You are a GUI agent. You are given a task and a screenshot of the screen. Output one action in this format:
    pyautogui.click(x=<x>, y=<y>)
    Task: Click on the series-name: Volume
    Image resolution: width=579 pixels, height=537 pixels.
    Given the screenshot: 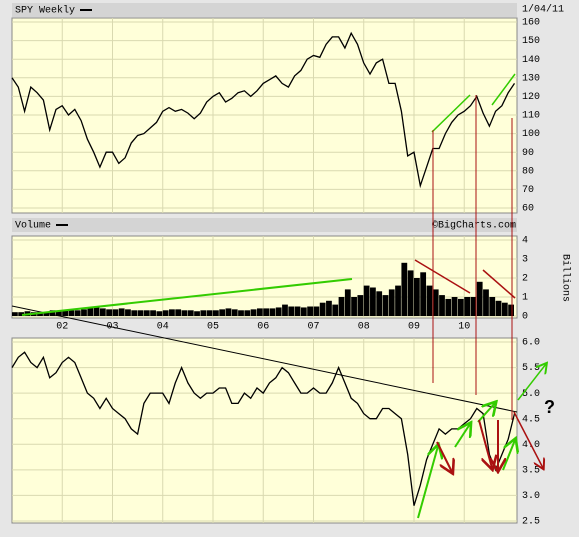 What is the action you would take?
    pyautogui.click(x=33, y=226)
    